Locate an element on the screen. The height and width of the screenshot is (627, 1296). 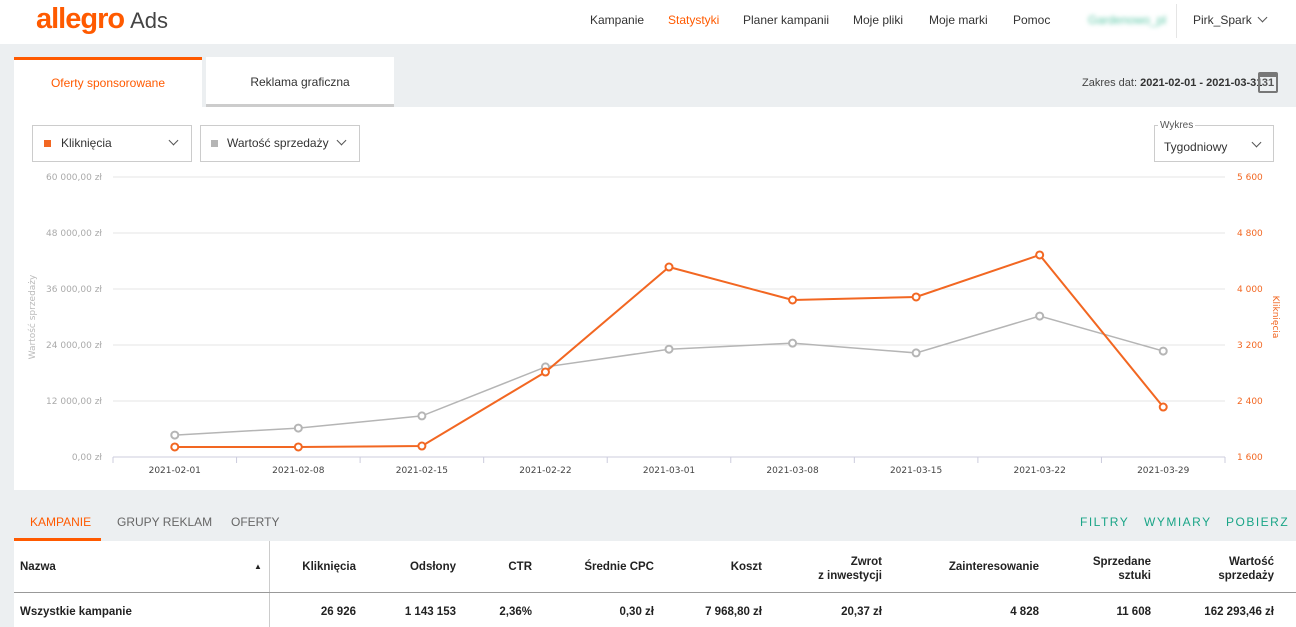
col-zwrot-line2: z inwestycji is located at coordinates (850, 576).